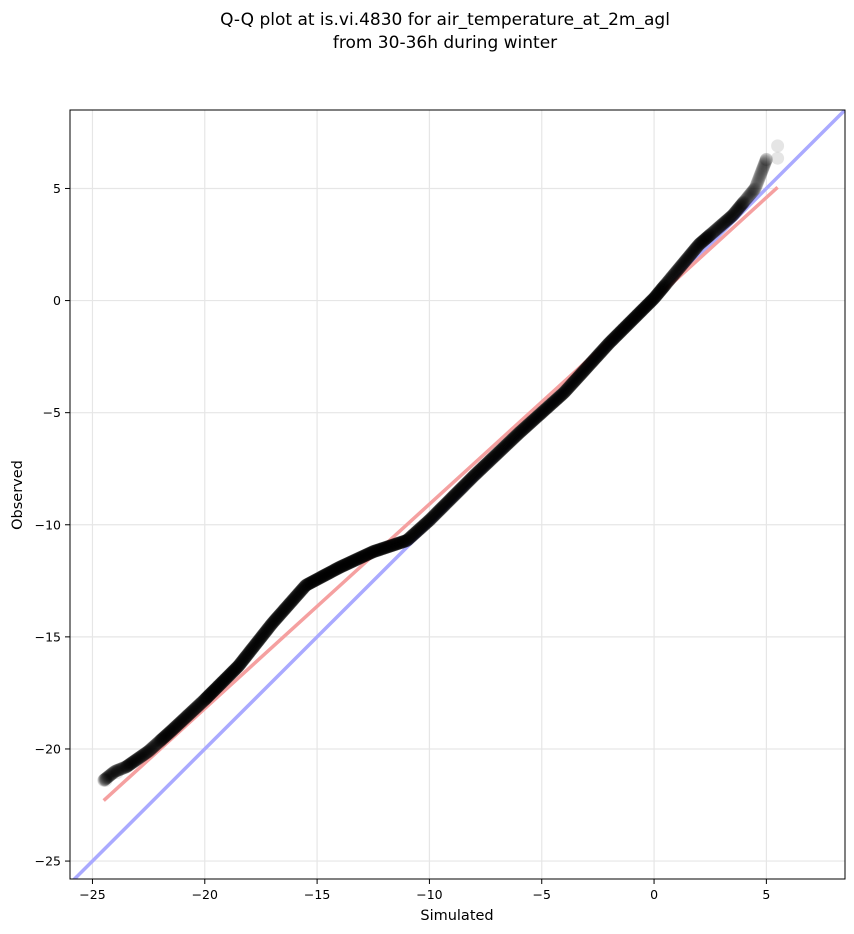 The image size is (854, 934). I want to click on extreme-point, so click(117, 773).